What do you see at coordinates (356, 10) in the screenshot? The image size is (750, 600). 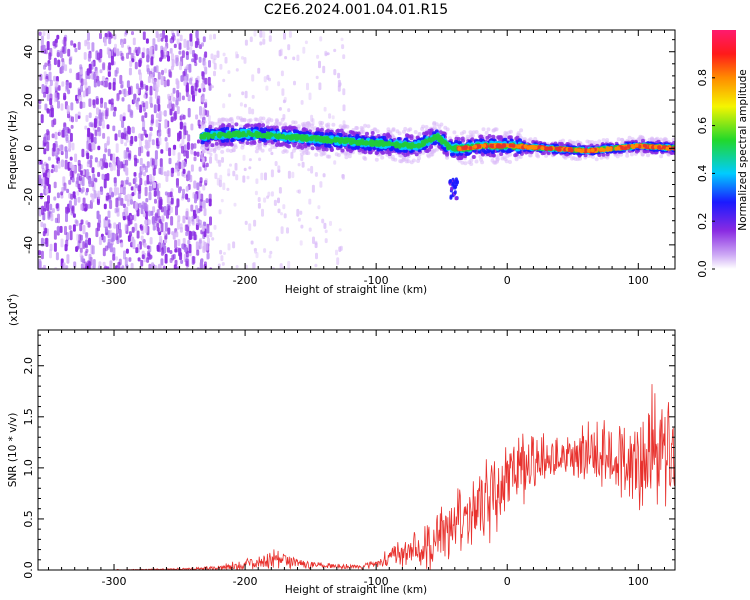 I see `chart-title: C2E6.2024.001.04.01.R15` at bounding box center [356, 10].